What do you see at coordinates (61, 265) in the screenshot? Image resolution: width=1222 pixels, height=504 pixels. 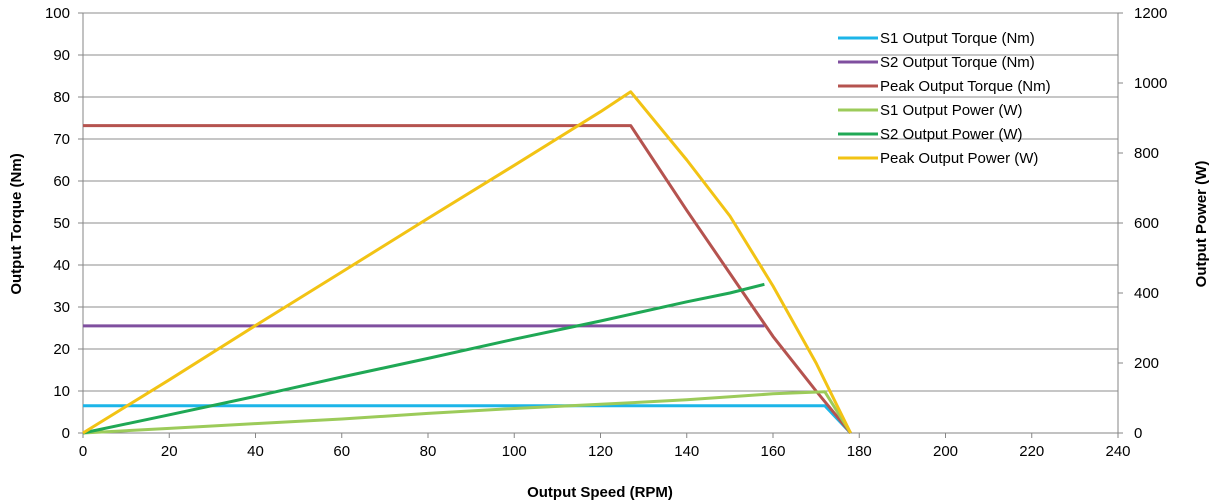 I see `y-tick-label: 40` at bounding box center [61, 265].